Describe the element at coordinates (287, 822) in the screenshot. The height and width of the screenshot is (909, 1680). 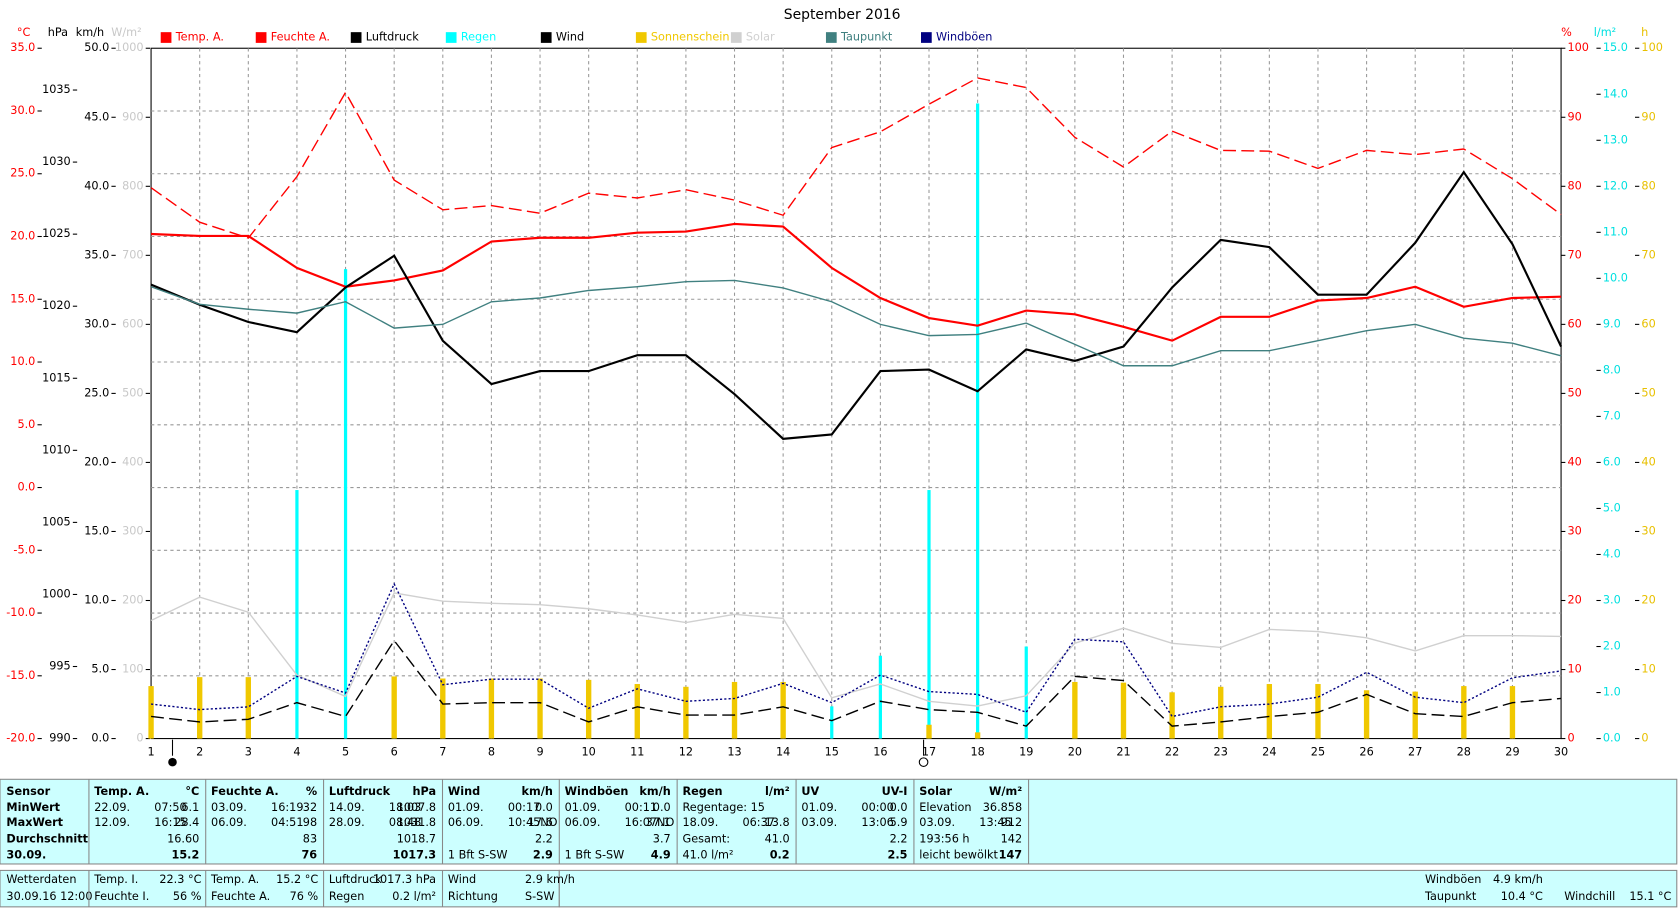
I see `cell-text: 04:51` at that location.